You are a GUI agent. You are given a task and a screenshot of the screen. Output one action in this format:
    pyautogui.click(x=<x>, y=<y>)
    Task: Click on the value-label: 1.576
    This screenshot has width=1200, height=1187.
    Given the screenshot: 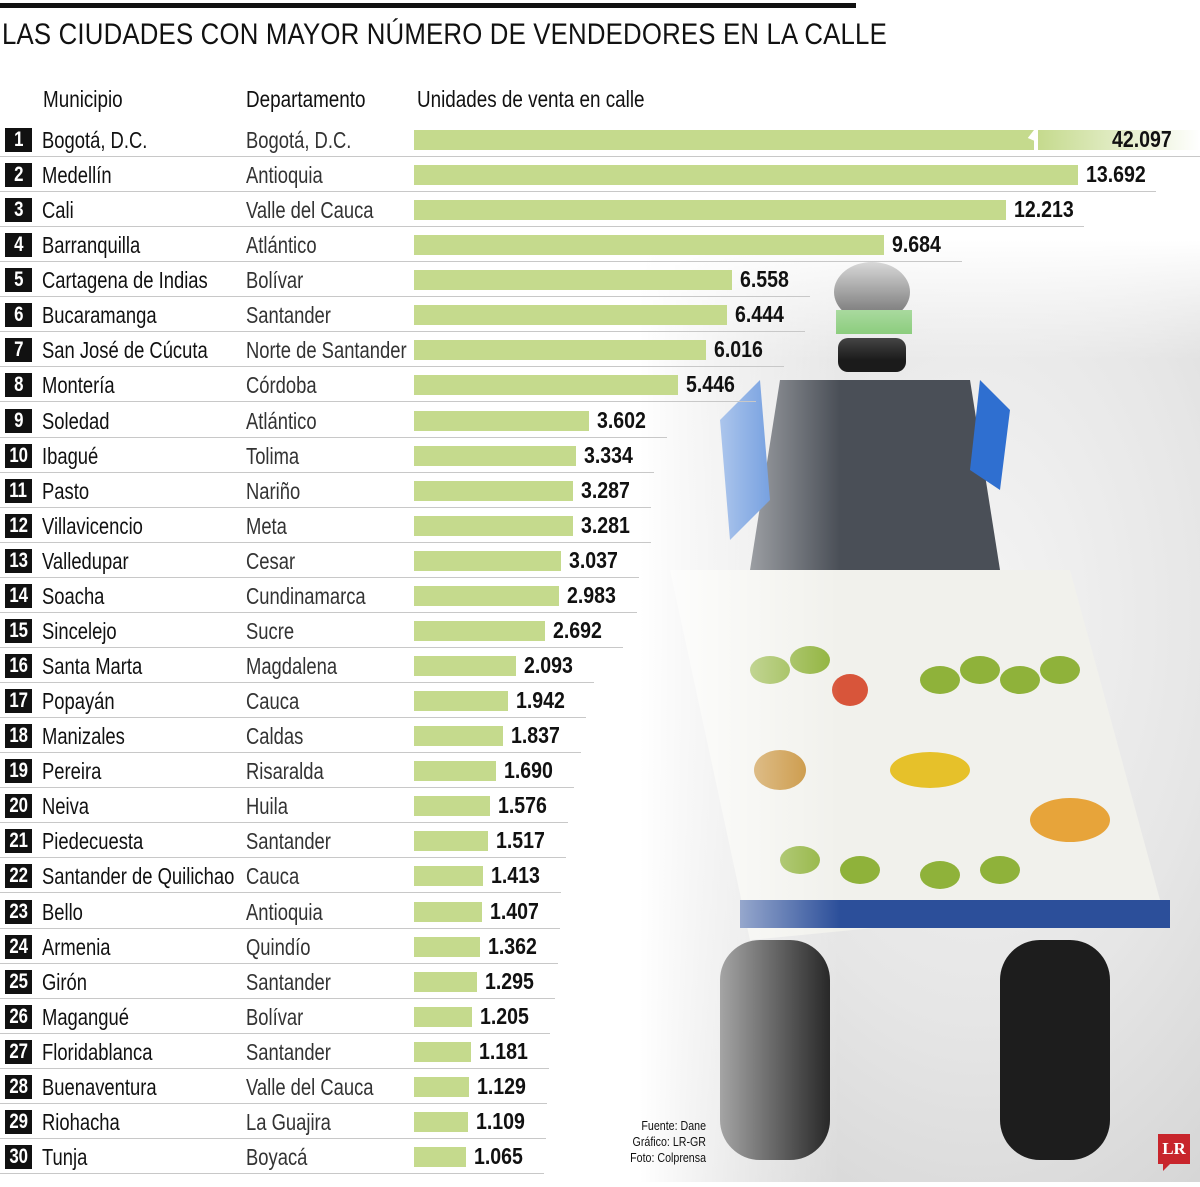 What is the action you would take?
    pyautogui.click(x=523, y=805)
    